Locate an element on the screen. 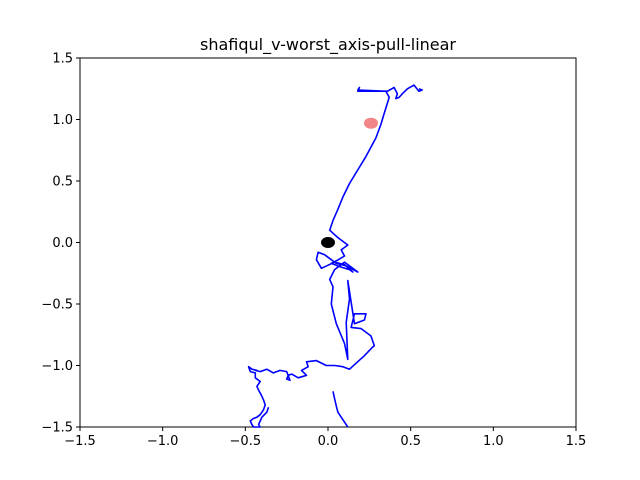 The height and width of the screenshot is (480, 640). y-tick-label: 0.0 is located at coordinates (62, 243).